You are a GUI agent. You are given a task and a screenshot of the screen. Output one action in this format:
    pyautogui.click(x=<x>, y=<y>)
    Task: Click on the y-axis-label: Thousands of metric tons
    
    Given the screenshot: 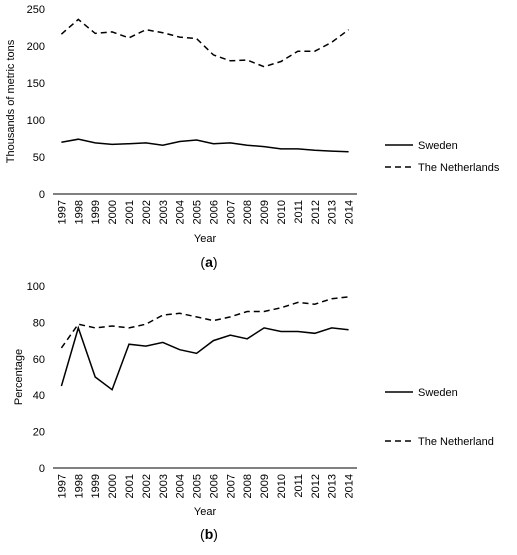 What is the action you would take?
    pyautogui.click(x=11, y=101)
    